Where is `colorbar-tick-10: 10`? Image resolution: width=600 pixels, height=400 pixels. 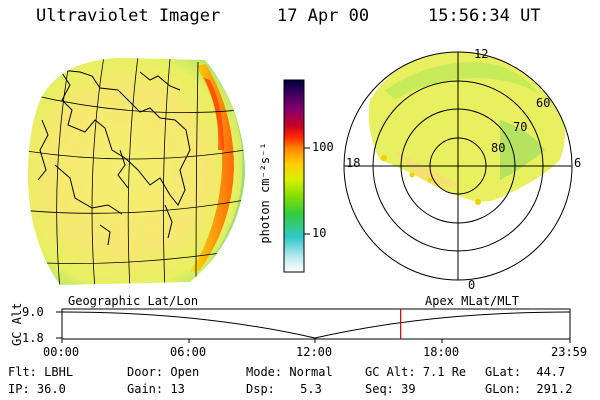 colorbar-tick-10: 10 is located at coordinates (319, 233).